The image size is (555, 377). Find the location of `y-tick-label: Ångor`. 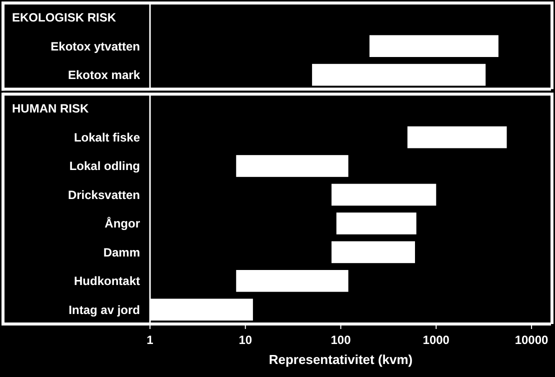

y-tick-label: Ångor is located at coordinates (122, 223).